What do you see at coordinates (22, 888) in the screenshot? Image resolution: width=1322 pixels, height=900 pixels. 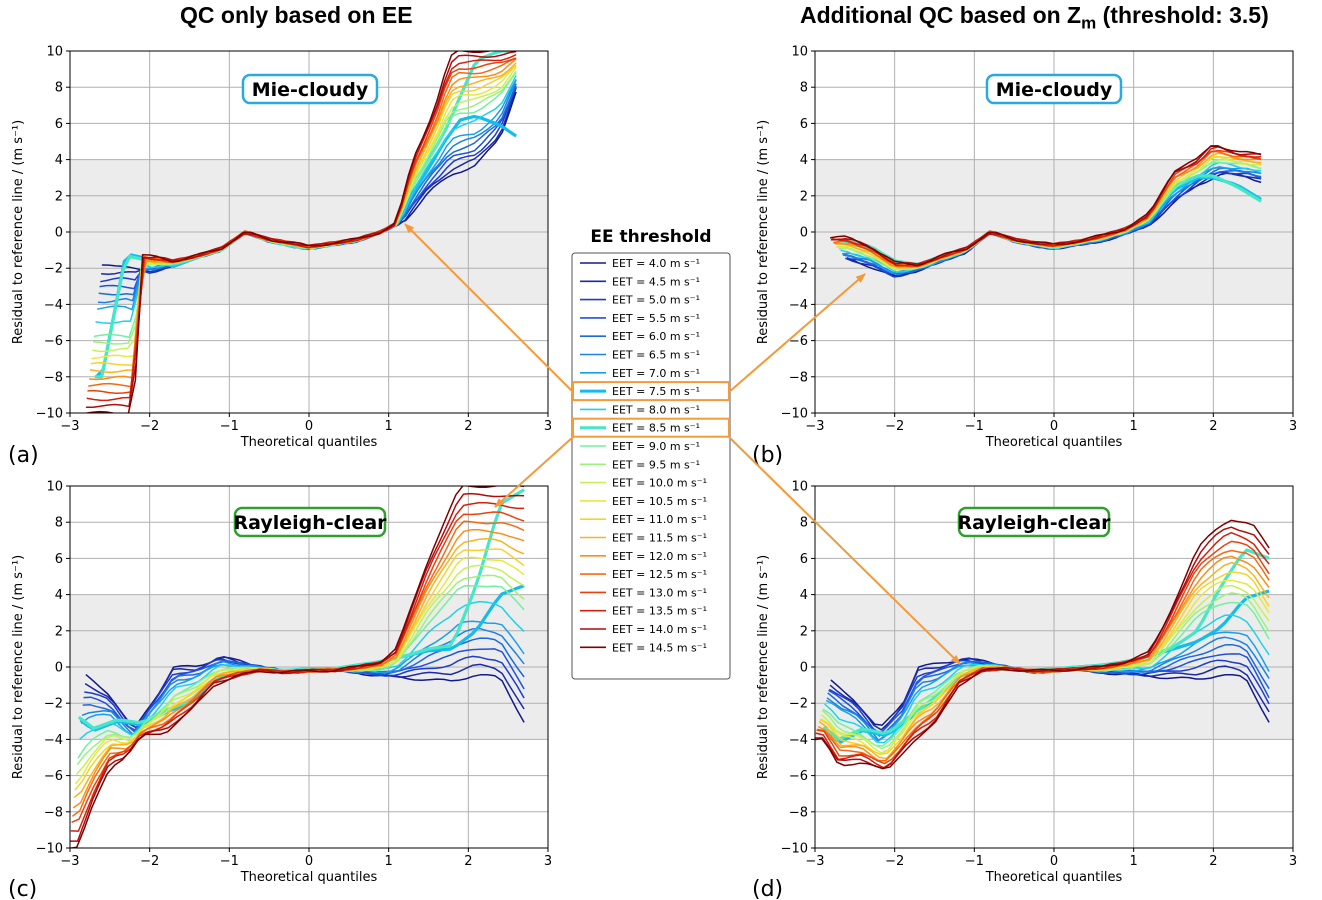 I see `panel-letter: (c)` at bounding box center [22, 888].